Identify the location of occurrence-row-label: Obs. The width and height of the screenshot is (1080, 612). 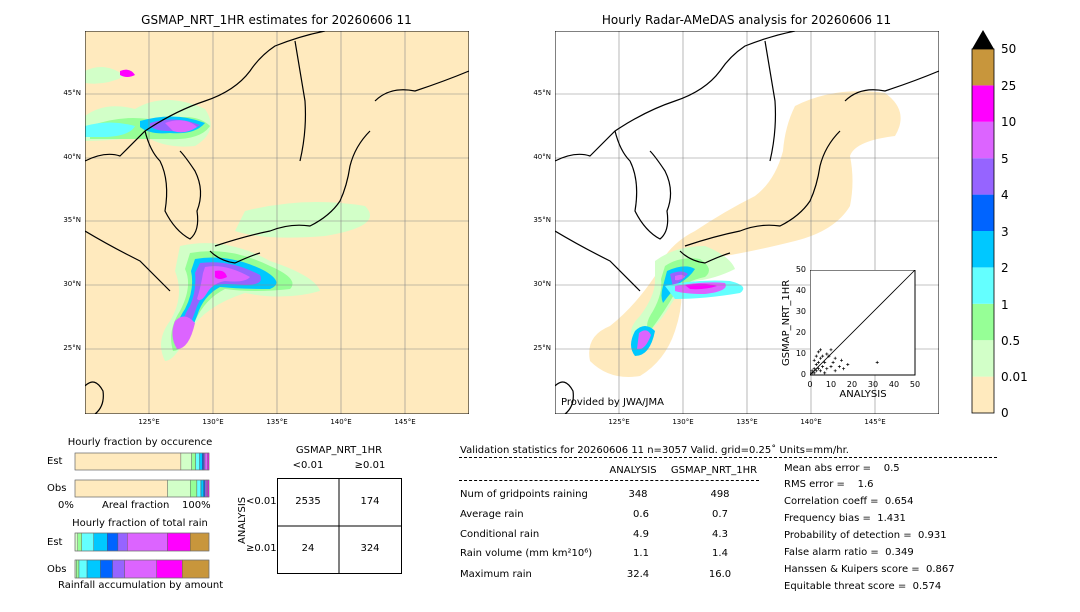
(57, 488).